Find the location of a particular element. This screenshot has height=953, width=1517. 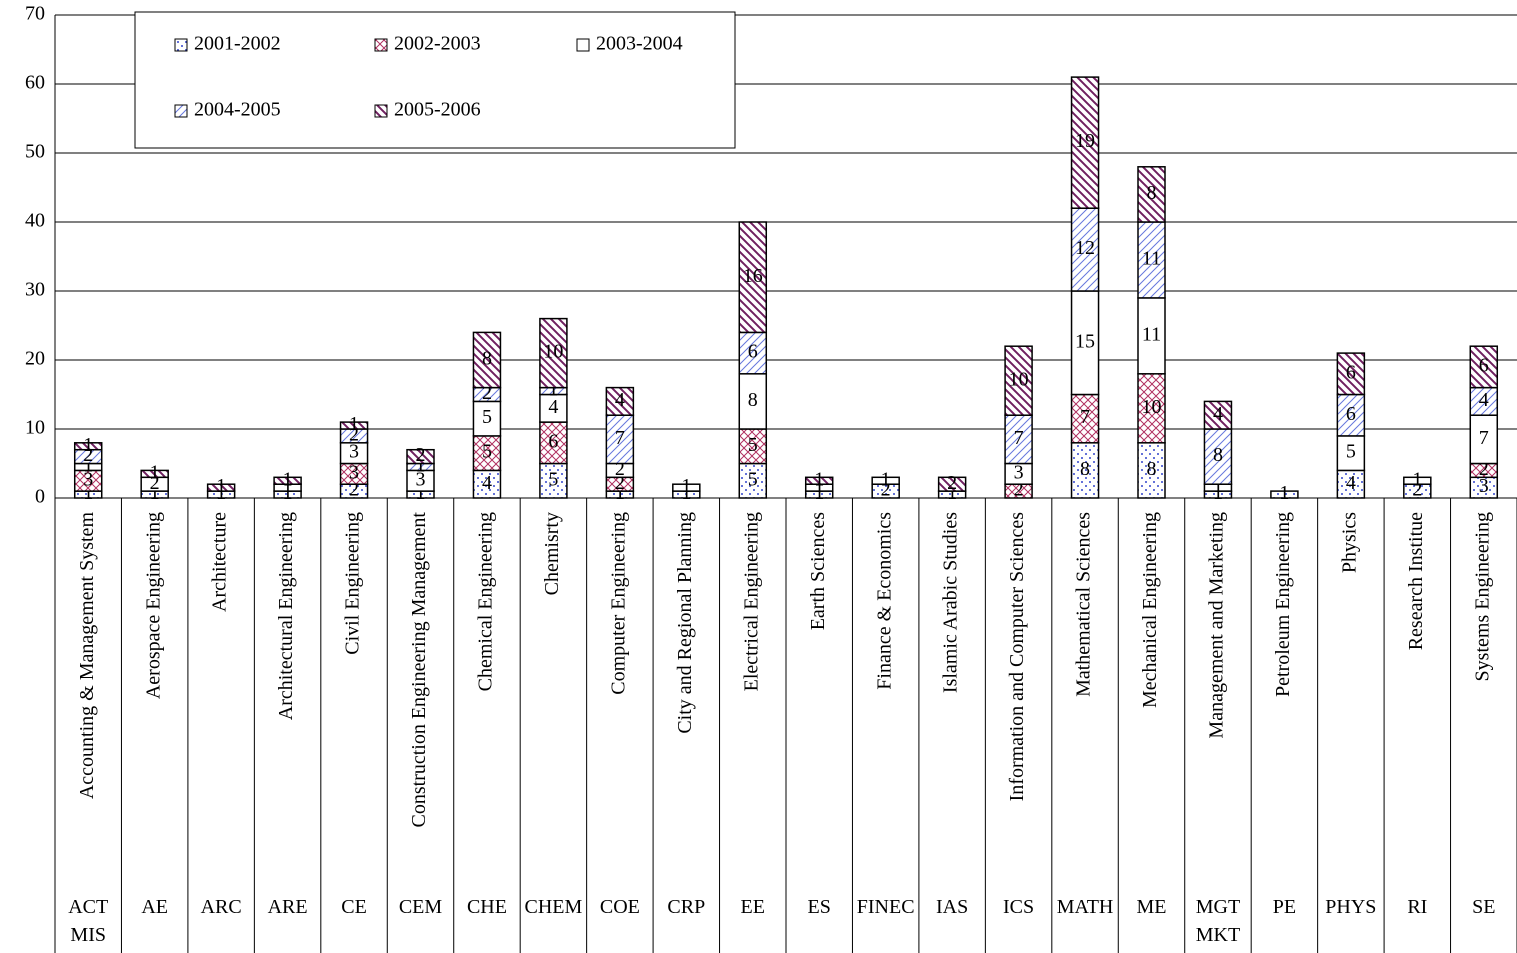

category-code: COE is located at coordinates (619, 907).